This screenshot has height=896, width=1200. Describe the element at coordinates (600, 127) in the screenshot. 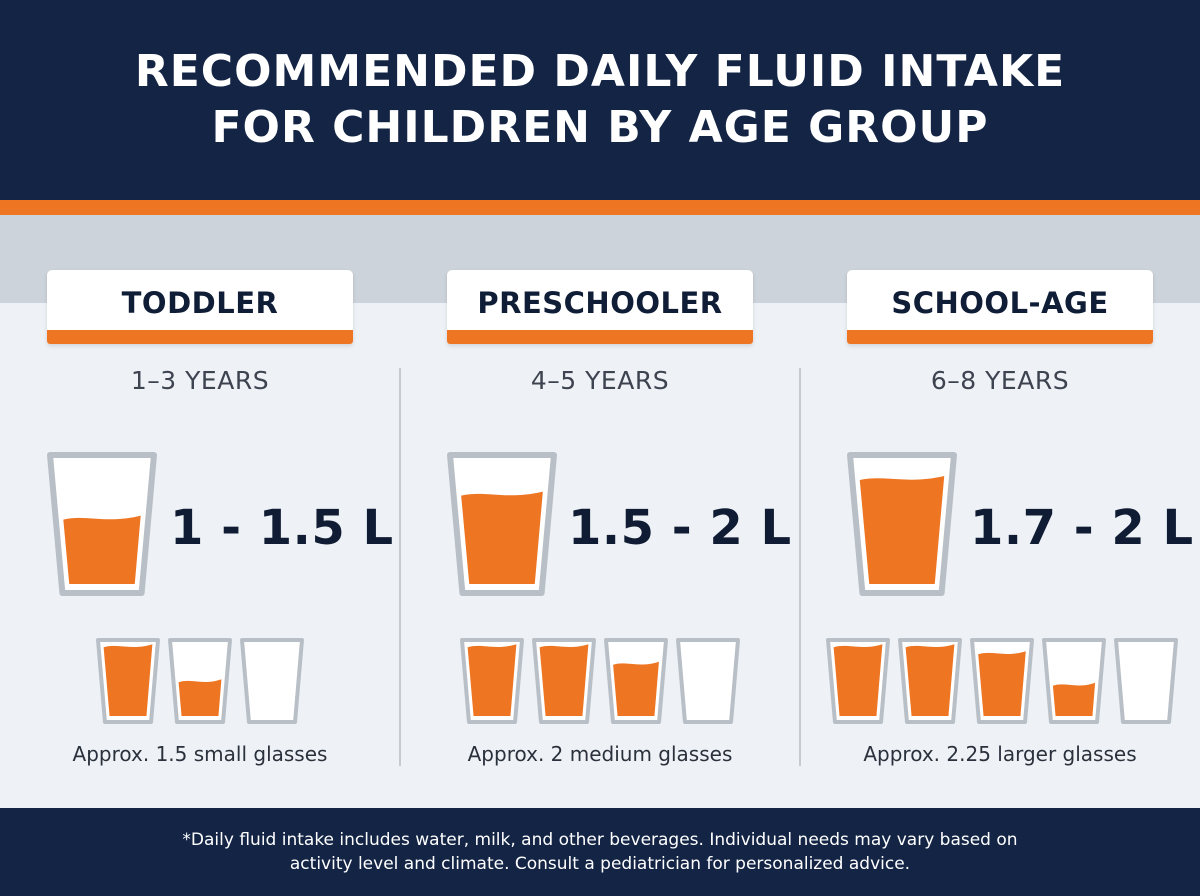

I see `page-title-line-2: FOR CHILDREN BY AGE GROUP` at that location.